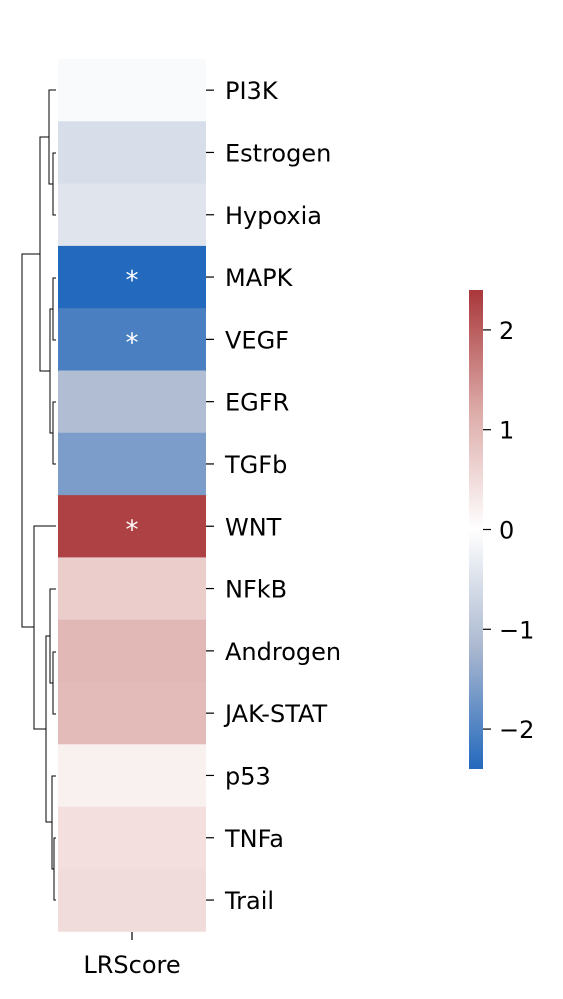 The height and width of the screenshot is (999, 563). What do you see at coordinates (283, 652) in the screenshot?
I see `row-label: Androgen` at bounding box center [283, 652].